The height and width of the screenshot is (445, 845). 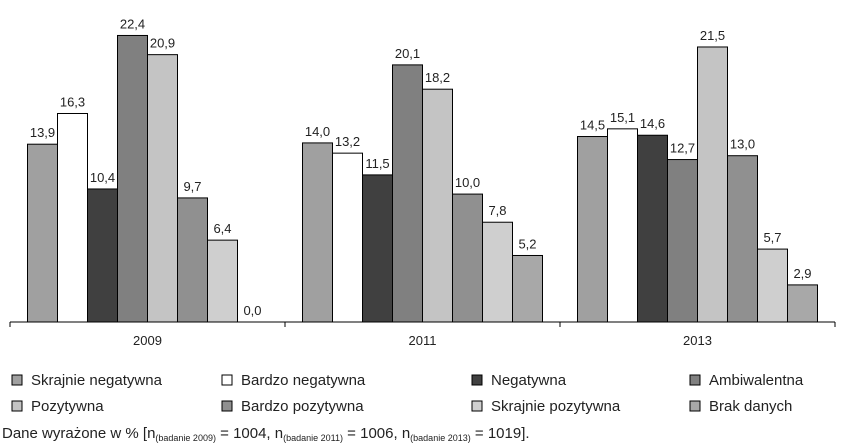 What do you see at coordinates (802, 273) in the screenshot?
I see `value-label: 2,9` at bounding box center [802, 273].